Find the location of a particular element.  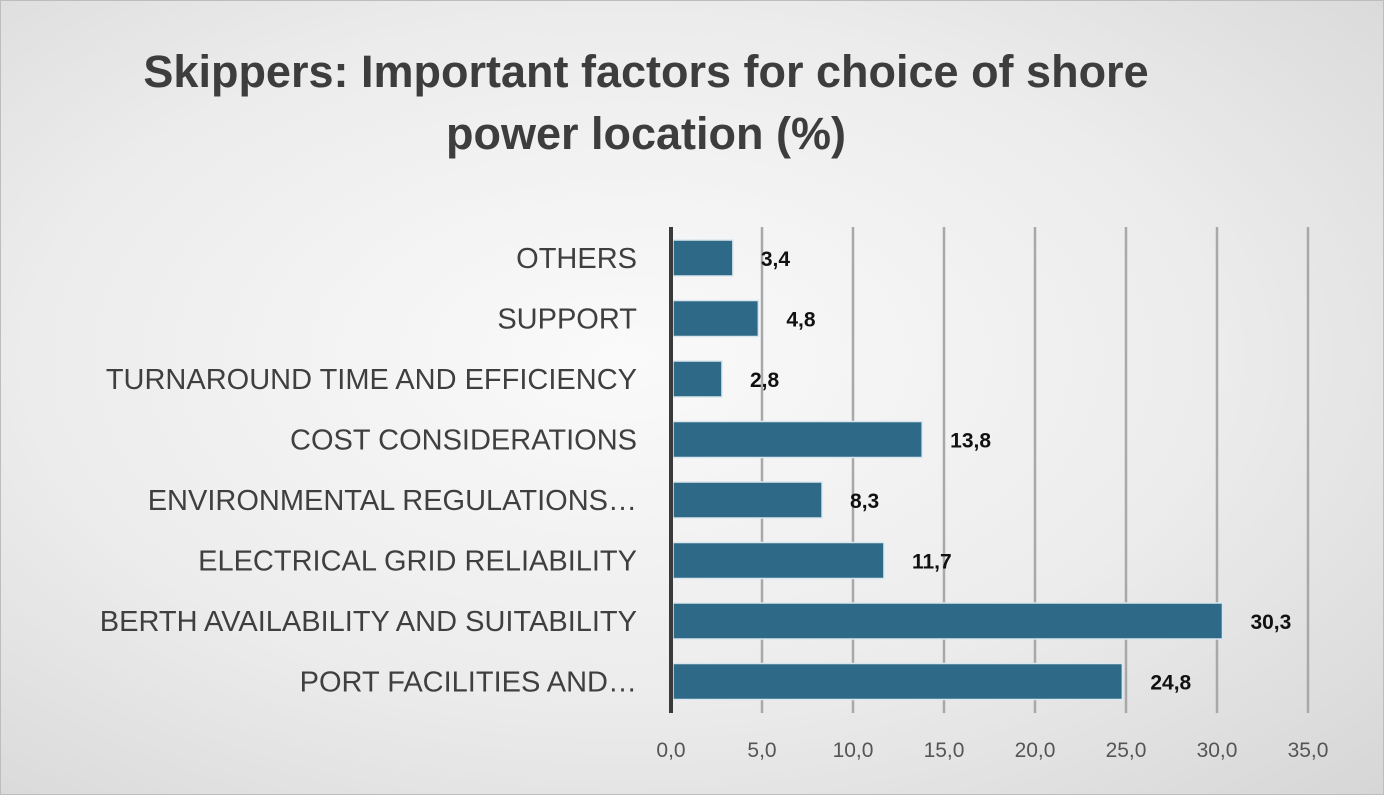

bar-turnaround-time-and-efficiency is located at coordinates (697, 379).